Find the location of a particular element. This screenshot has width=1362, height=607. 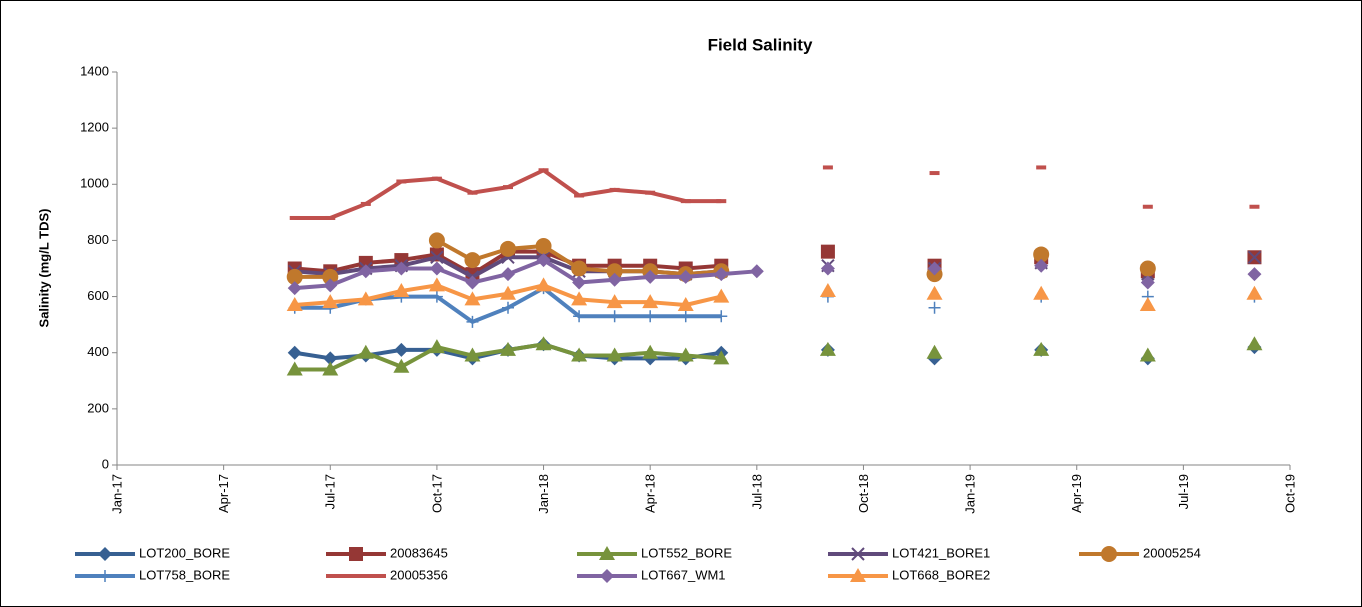

x-tick-label: Oct-18 is located at coordinates (863, 493).